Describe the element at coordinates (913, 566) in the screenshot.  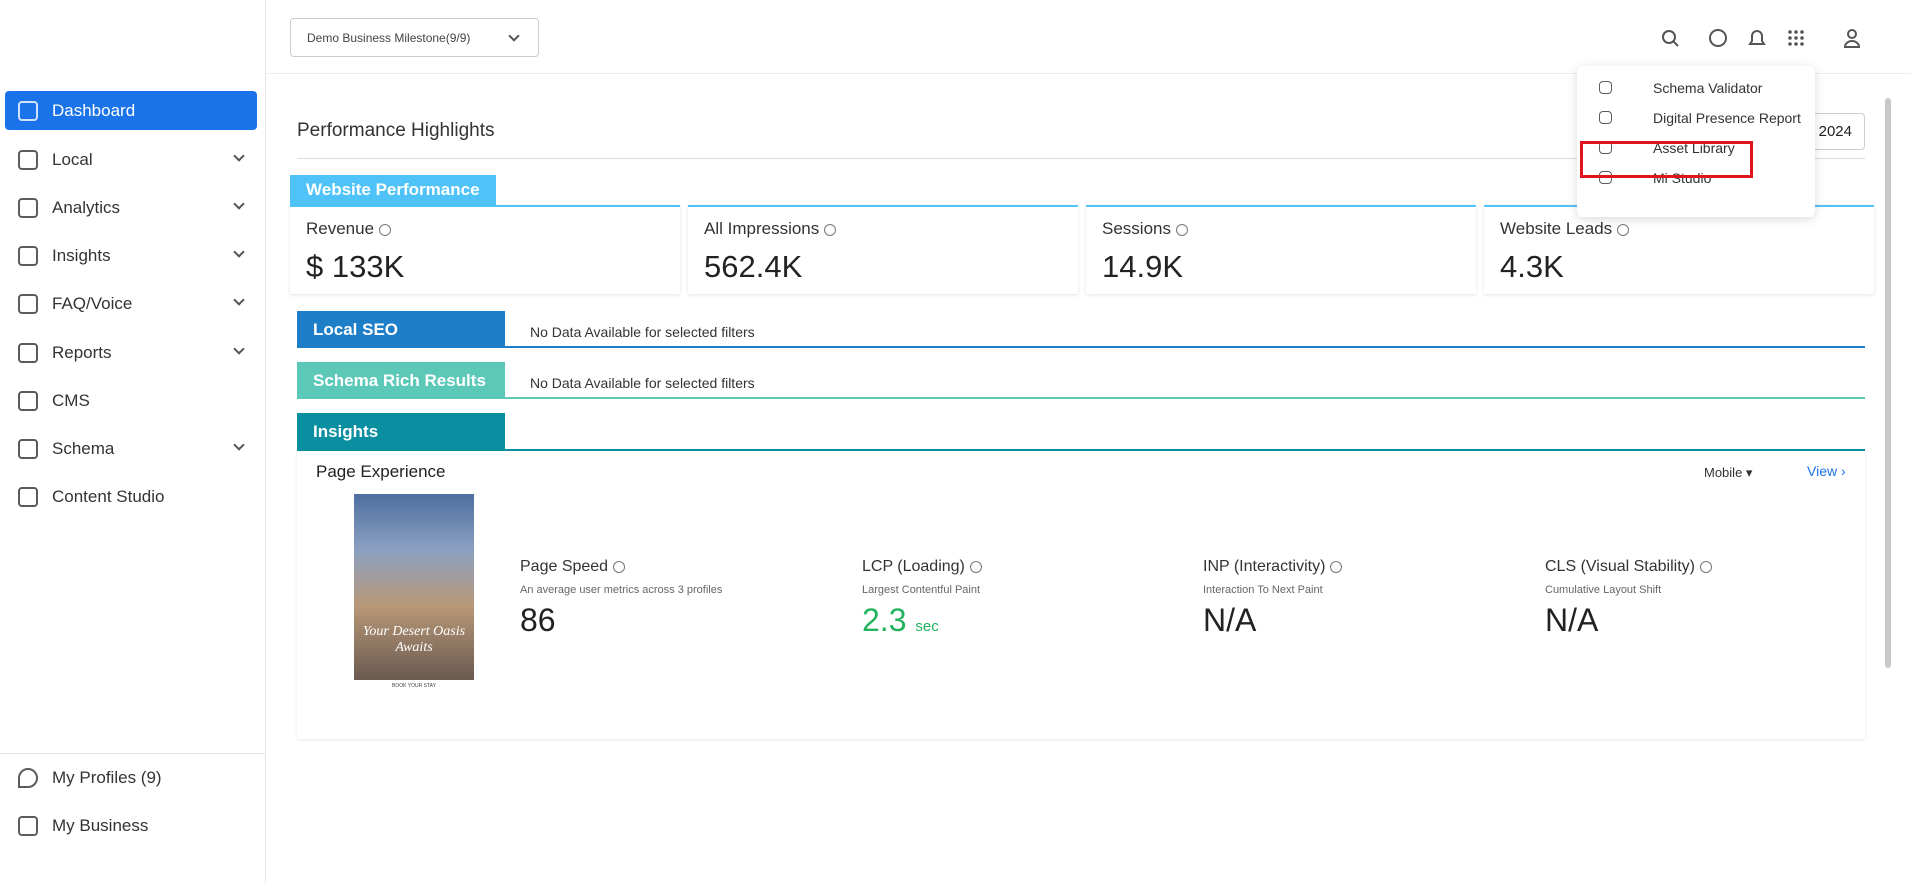
I see `metric-title: LCP (Loading)` at that location.